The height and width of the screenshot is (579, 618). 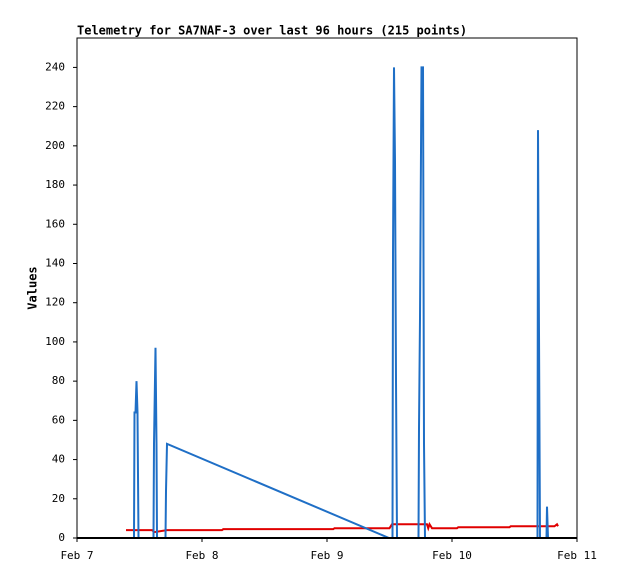 What do you see at coordinates (58, 459) in the screenshot?
I see `y-tick-label: 40` at bounding box center [58, 459].